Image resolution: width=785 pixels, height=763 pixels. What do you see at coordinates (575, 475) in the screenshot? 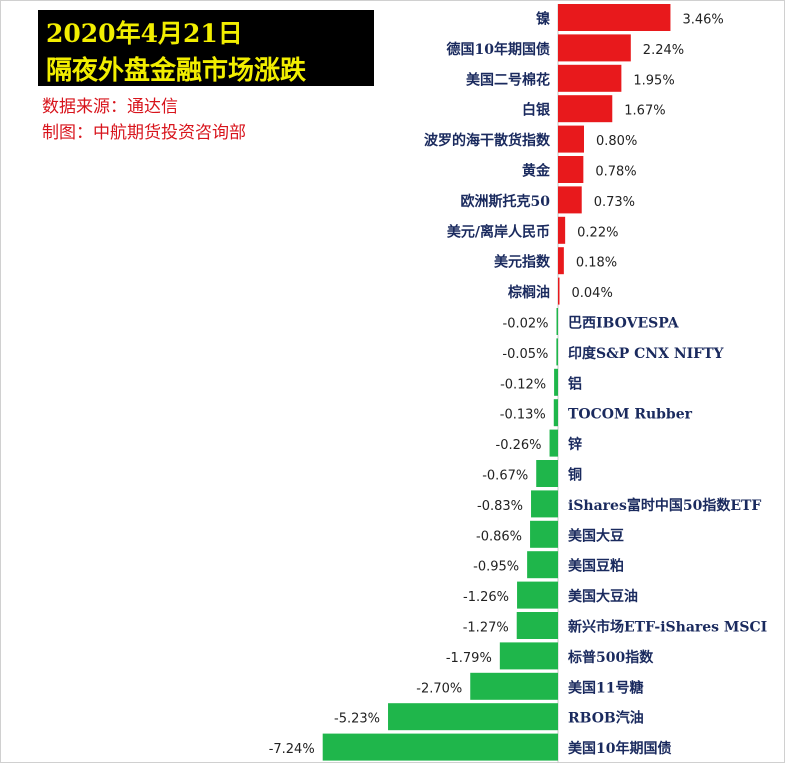
I see `category-label: 铜` at bounding box center [575, 475].